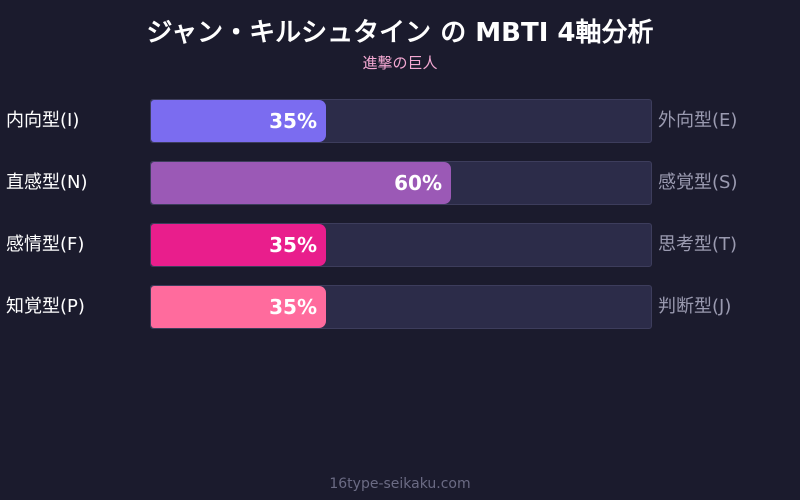 This screenshot has width=800, height=500. Describe the element at coordinates (301, 183) in the screenshot. I see `bar-fill: 60%` at that location.